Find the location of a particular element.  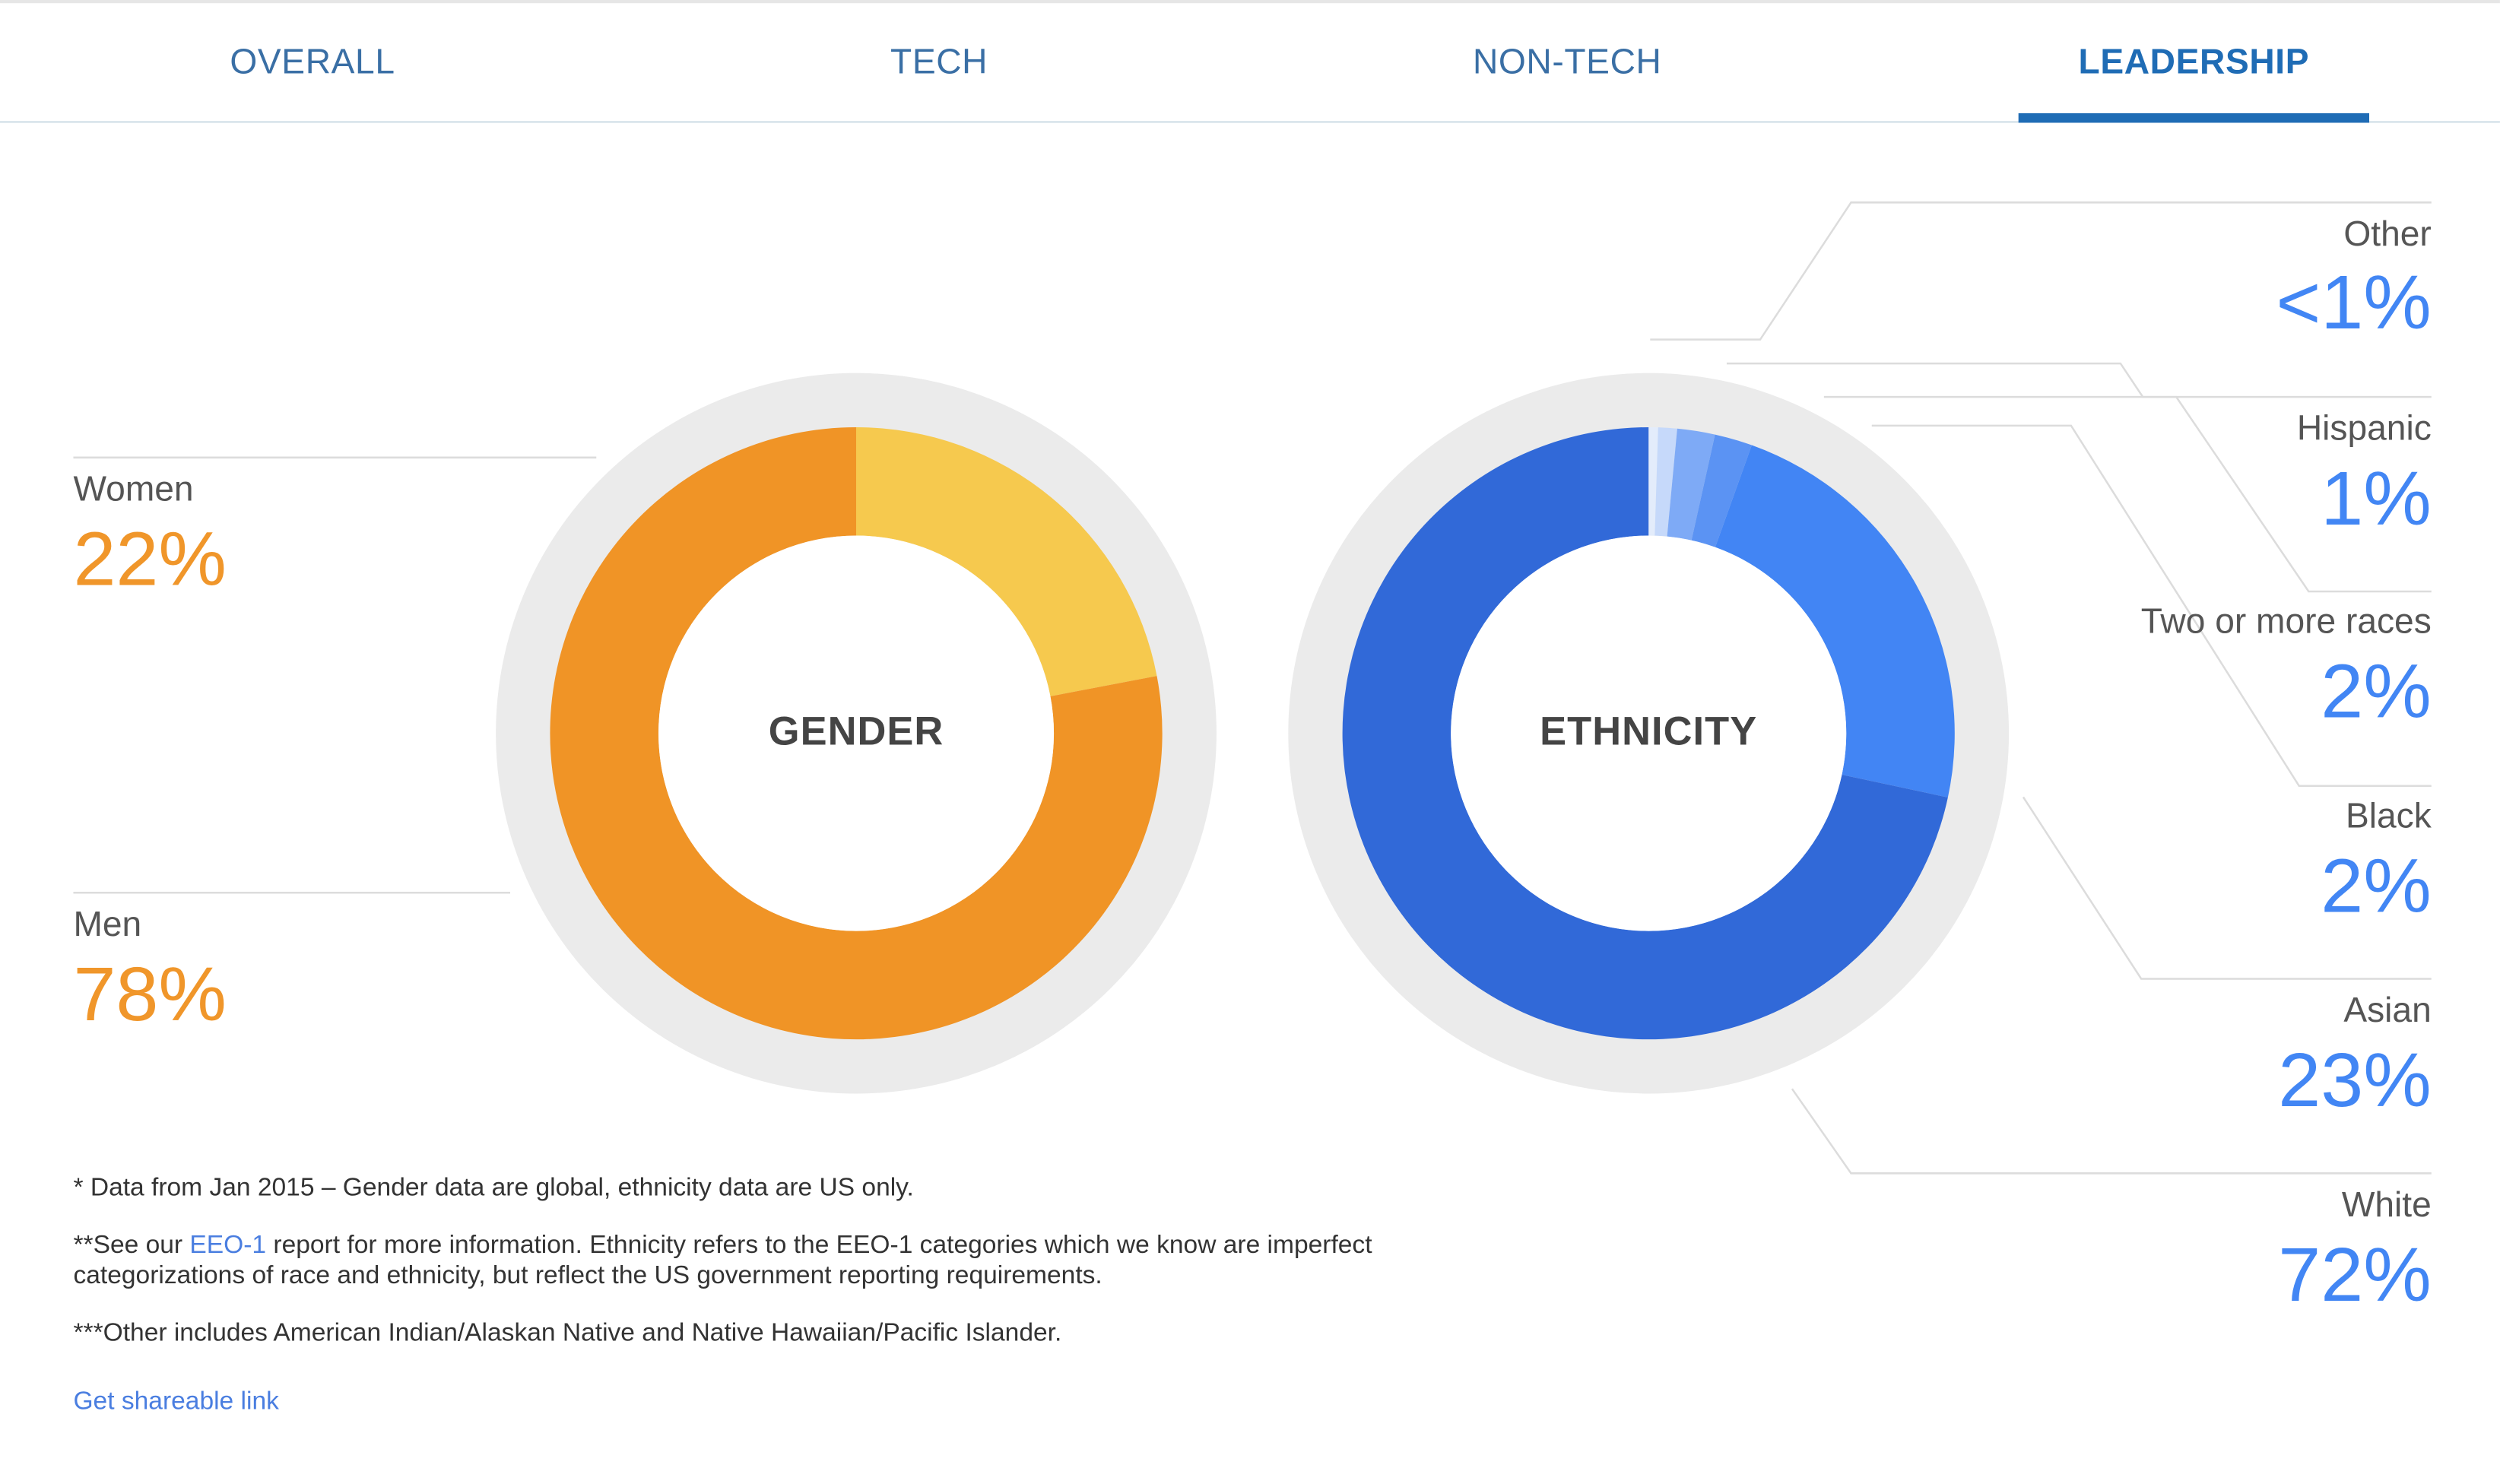

women-value: 22% is located at coordinates (150, 560).